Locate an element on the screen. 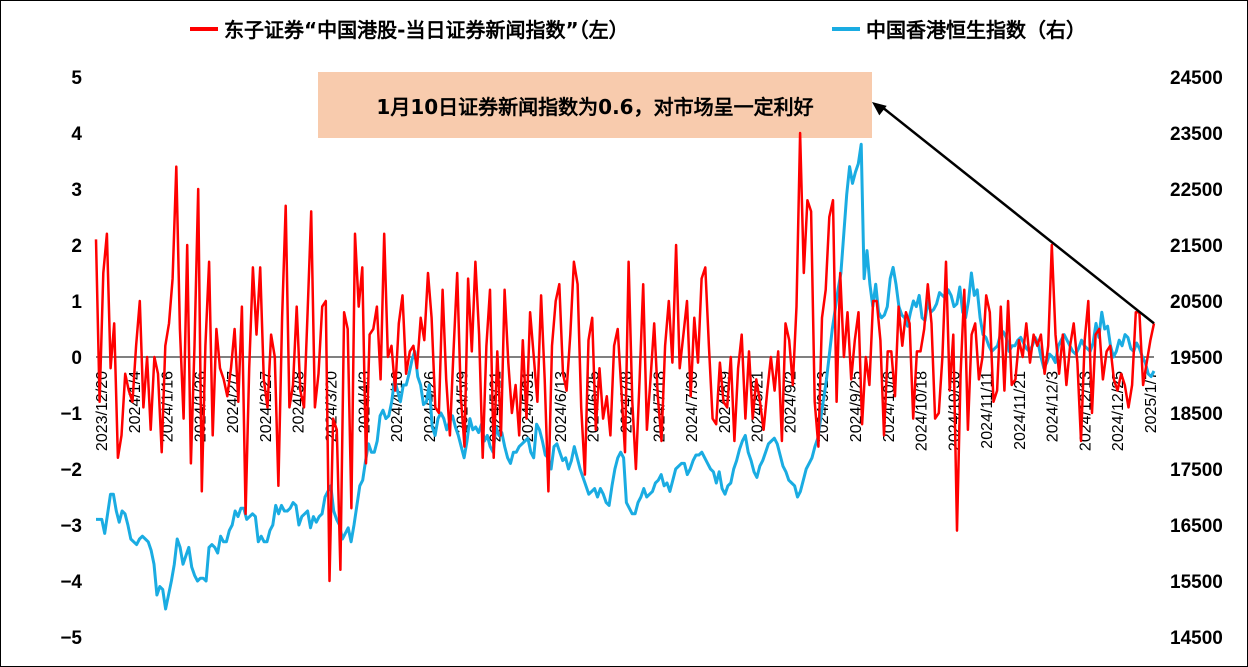 This screenshot has height=667, width=1248. y-right-tick-label: 17500 is located at coordinates (1196, 470).